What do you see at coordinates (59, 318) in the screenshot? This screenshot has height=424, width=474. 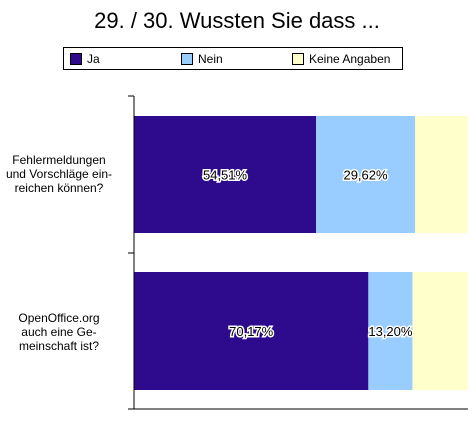 I see `category-label-1-line-0: OpenOffice.org` at bounding box center [59, 318].